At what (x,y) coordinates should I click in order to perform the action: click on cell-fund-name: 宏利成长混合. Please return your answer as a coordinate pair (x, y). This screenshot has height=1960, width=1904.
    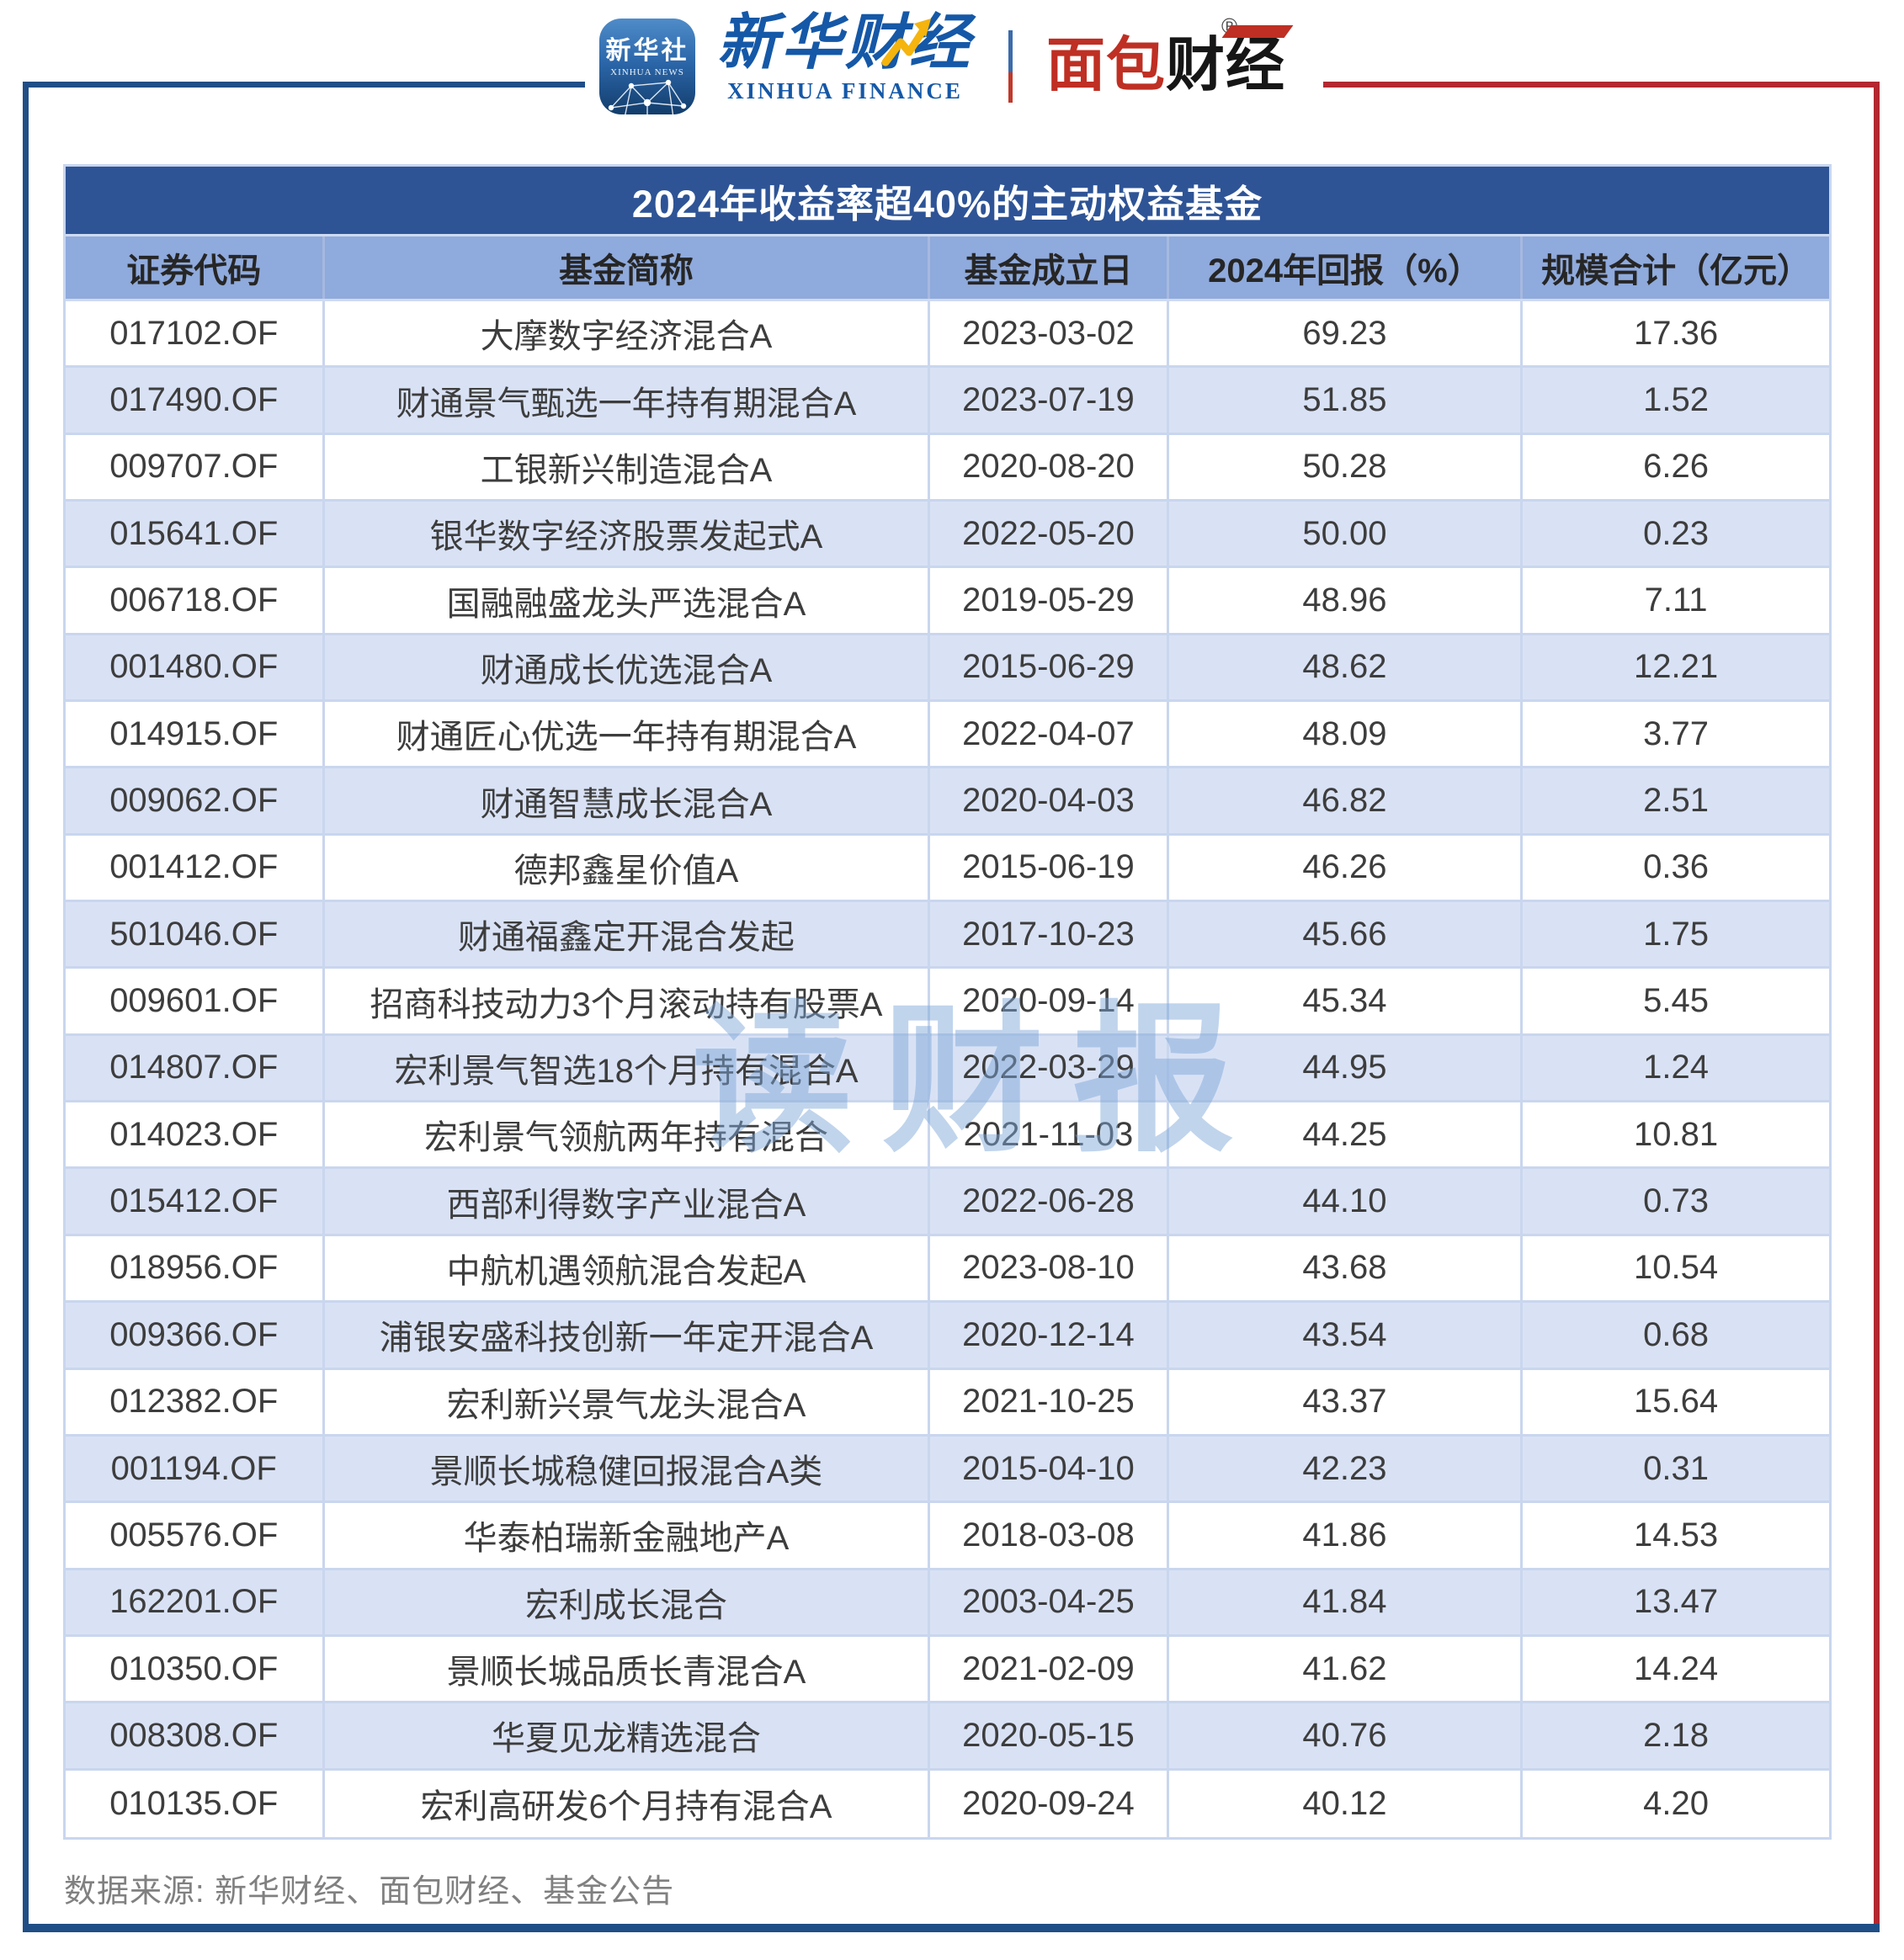
    Looking at the image, I should click on (628, 1602).